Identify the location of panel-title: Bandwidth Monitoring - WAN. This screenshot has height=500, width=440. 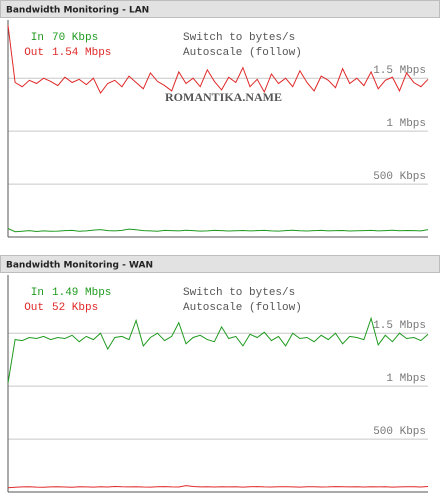
(79, 266).